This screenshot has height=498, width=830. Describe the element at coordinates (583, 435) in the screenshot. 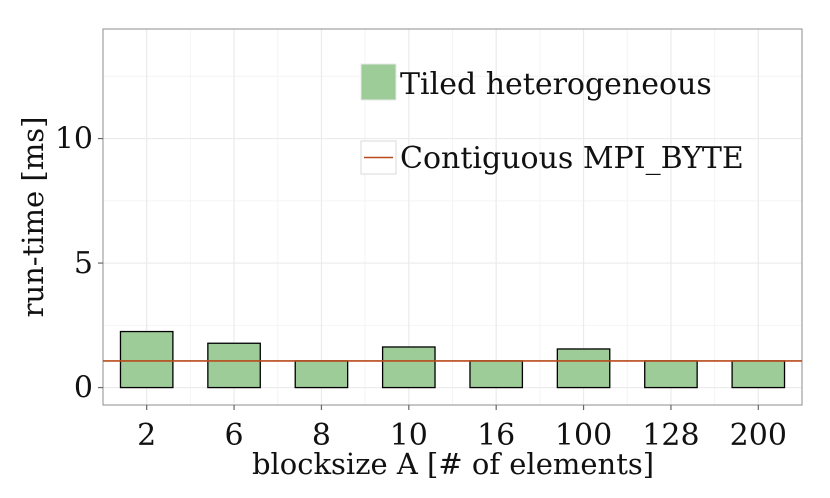

I see `x-tick-label: 100` at that location.